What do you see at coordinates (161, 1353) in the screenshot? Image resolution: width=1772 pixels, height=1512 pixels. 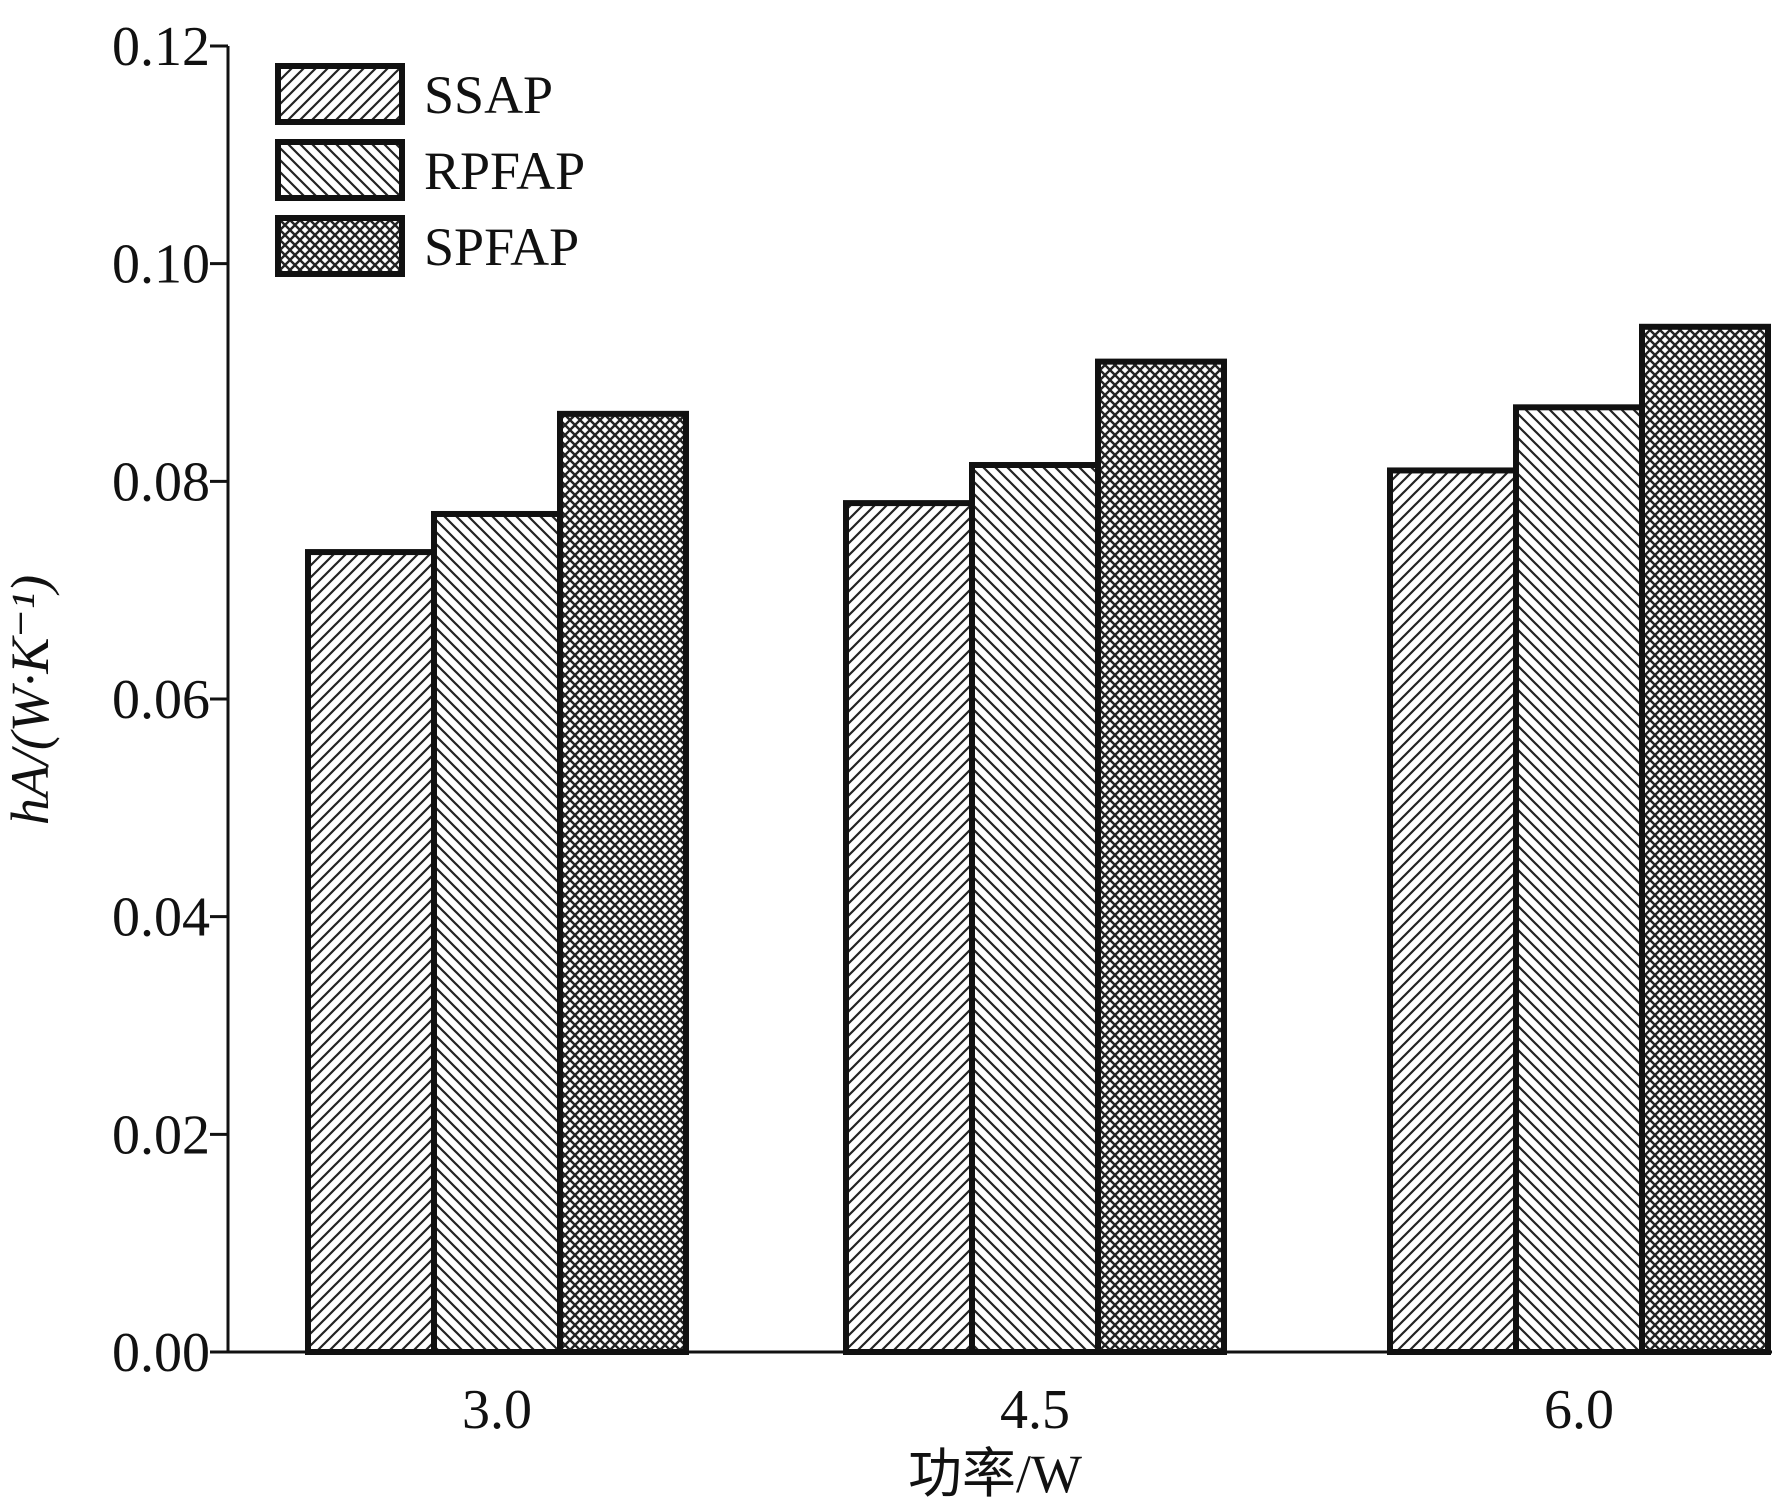 I see `y-tick-label: 0.00` at bounding box center [161, 1353].